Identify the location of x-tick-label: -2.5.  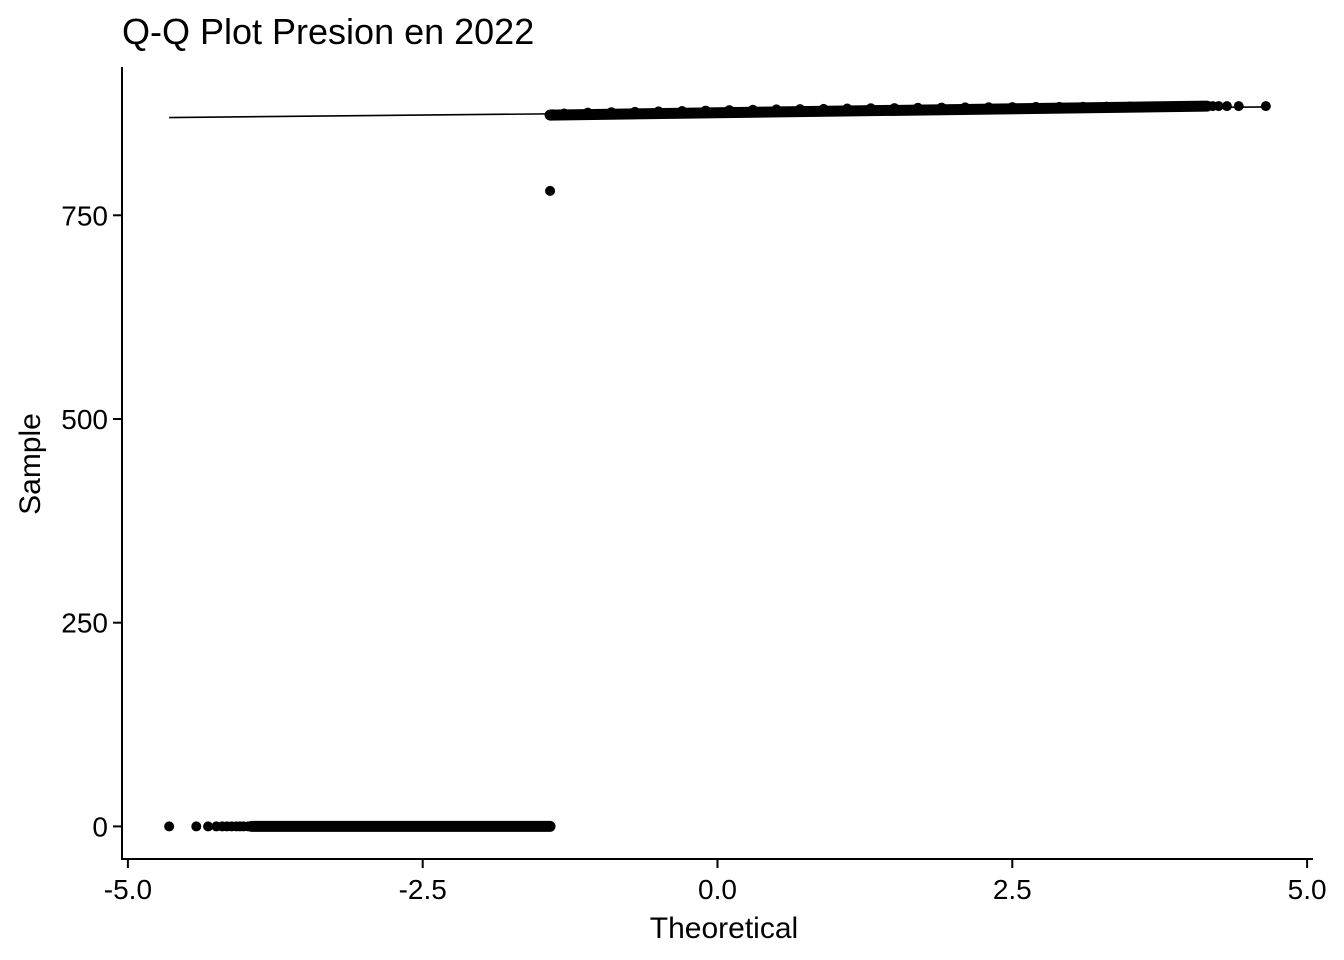
(423, 889).